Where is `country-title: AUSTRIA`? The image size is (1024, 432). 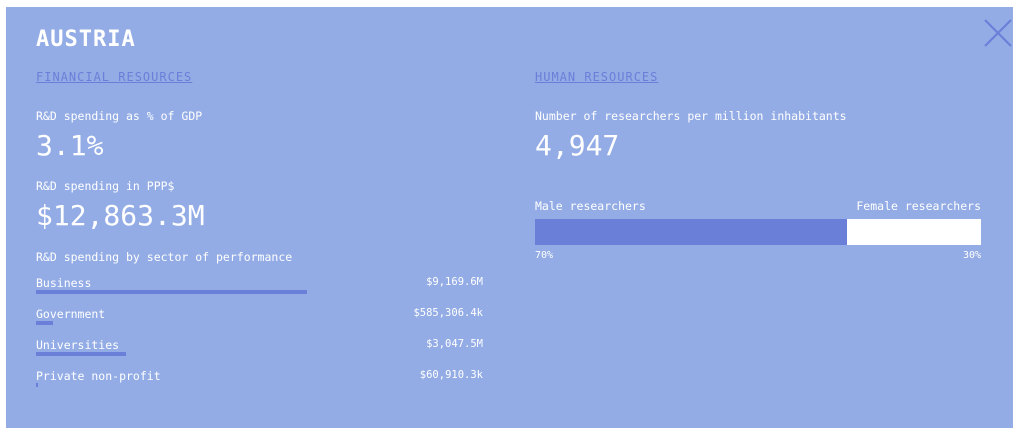 country-title: AUSTRIA is located at coordinates (86, 39).